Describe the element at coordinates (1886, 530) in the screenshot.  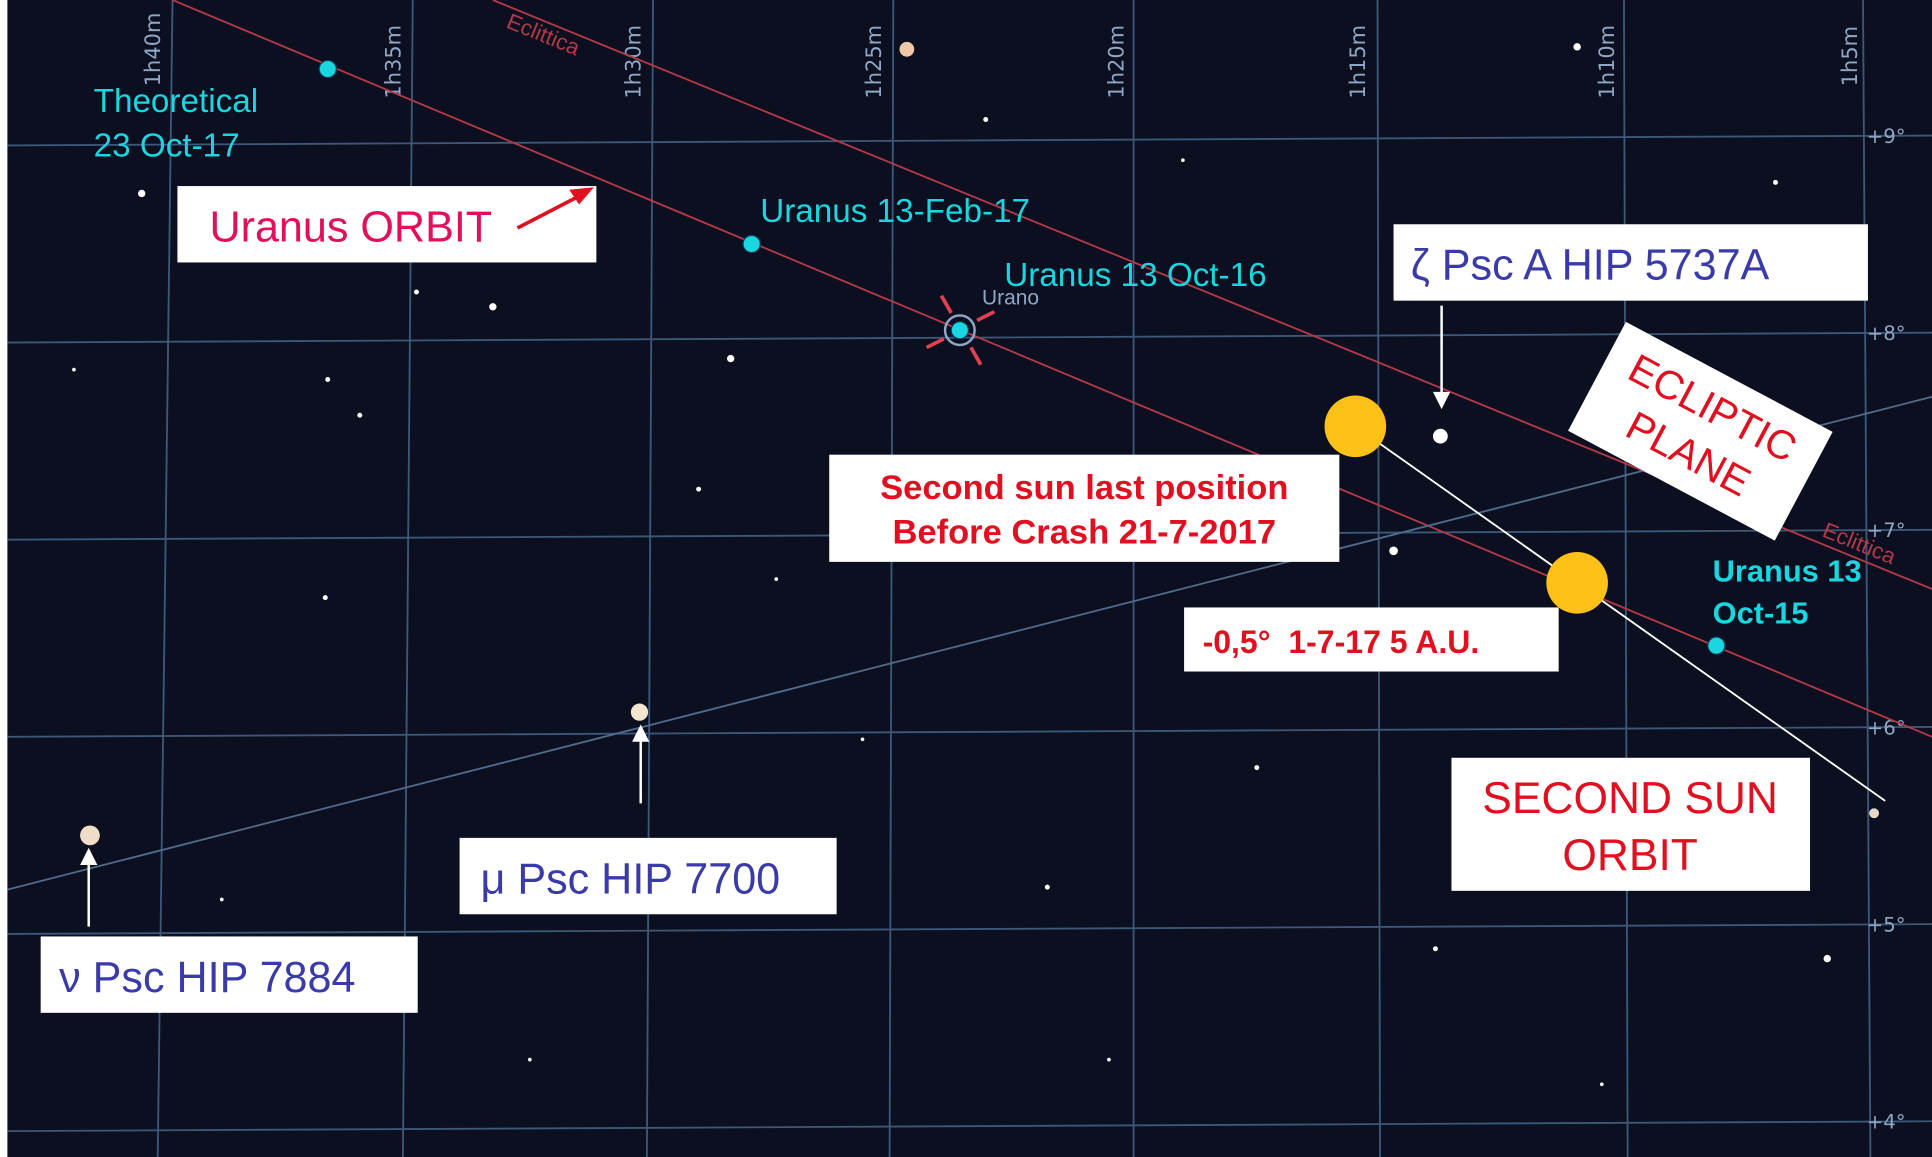
I see `dec-label: +7°` at that location.